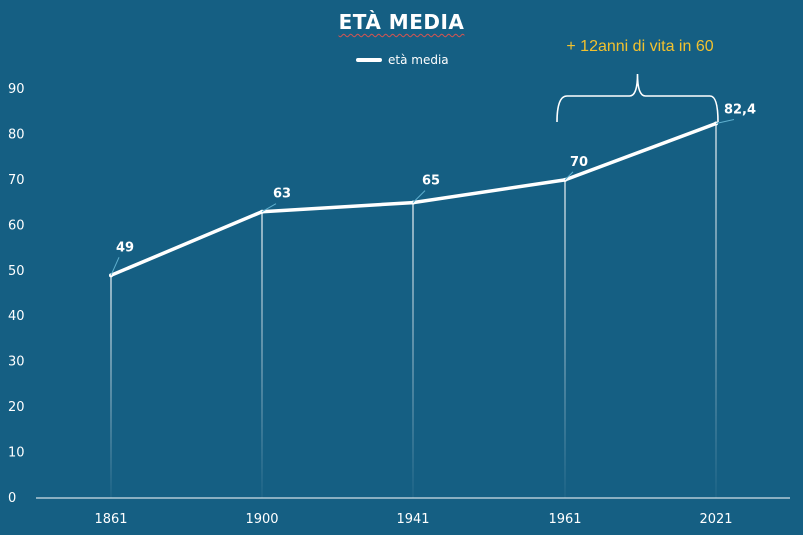 This screenshot has height=535, width=803. I want to click on y-tick-label: 30, so click(16, 362).